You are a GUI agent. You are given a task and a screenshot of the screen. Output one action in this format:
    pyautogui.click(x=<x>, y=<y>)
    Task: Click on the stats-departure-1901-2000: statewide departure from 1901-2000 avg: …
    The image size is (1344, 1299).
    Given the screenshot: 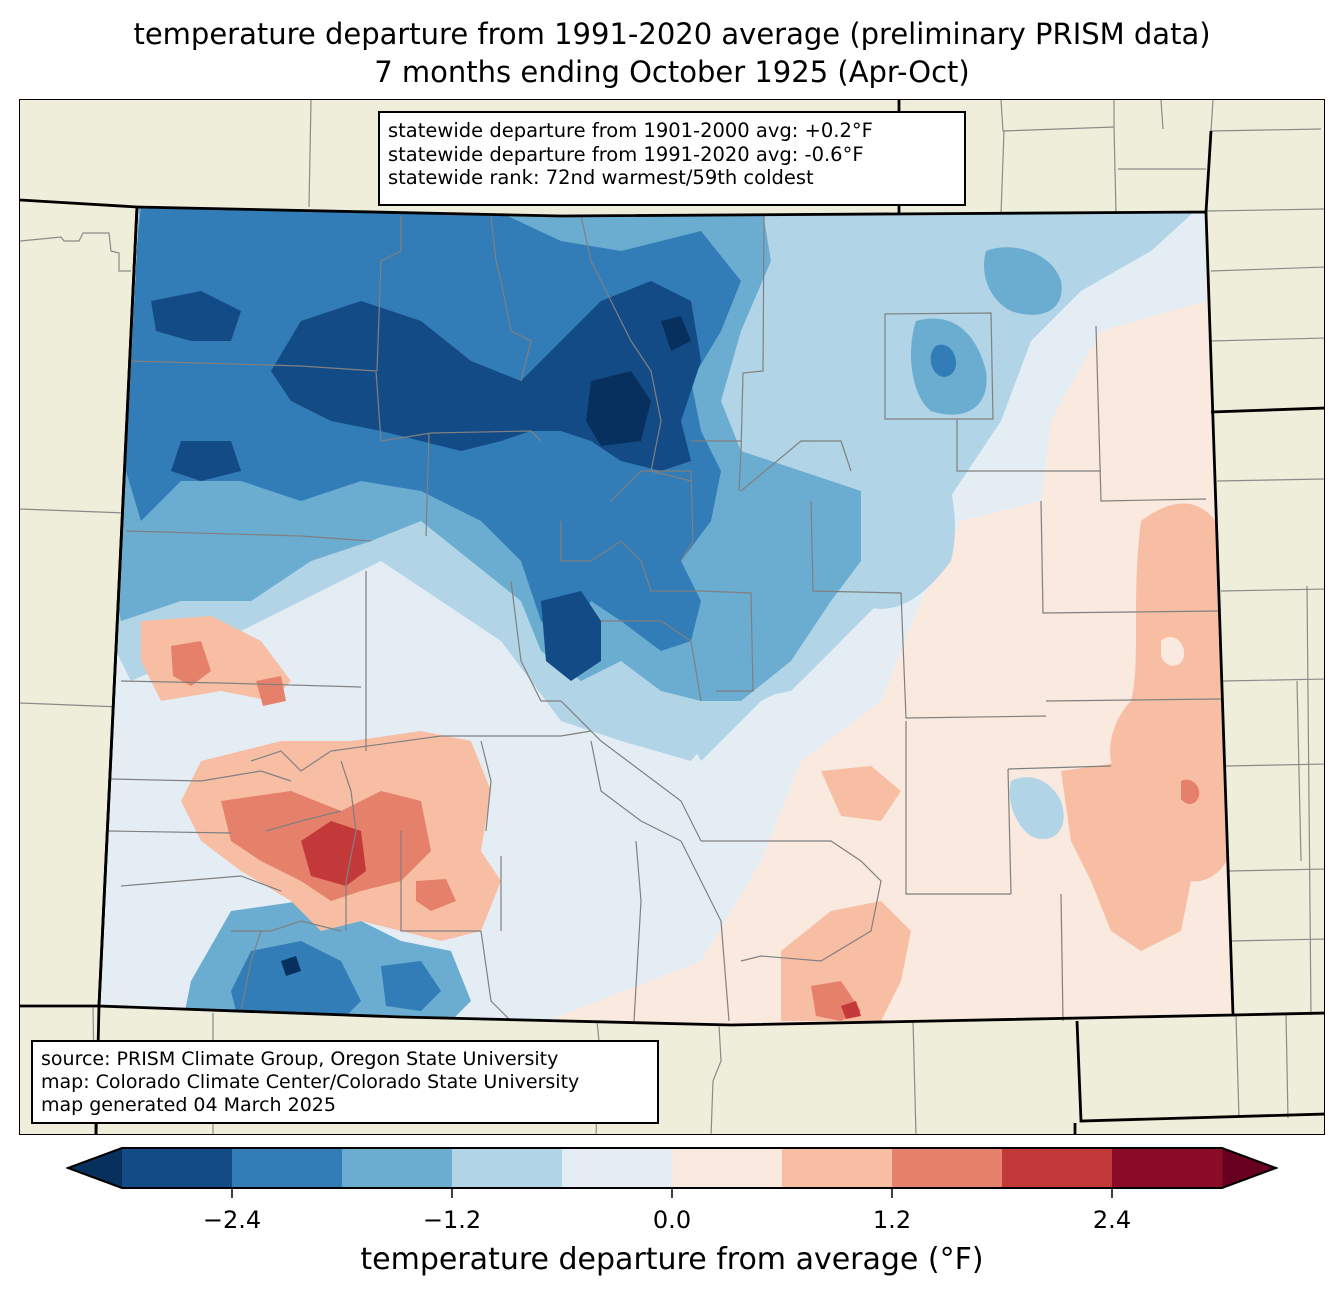 What is the action you would take?
    pyautogui.click(x=630, y=130)
    